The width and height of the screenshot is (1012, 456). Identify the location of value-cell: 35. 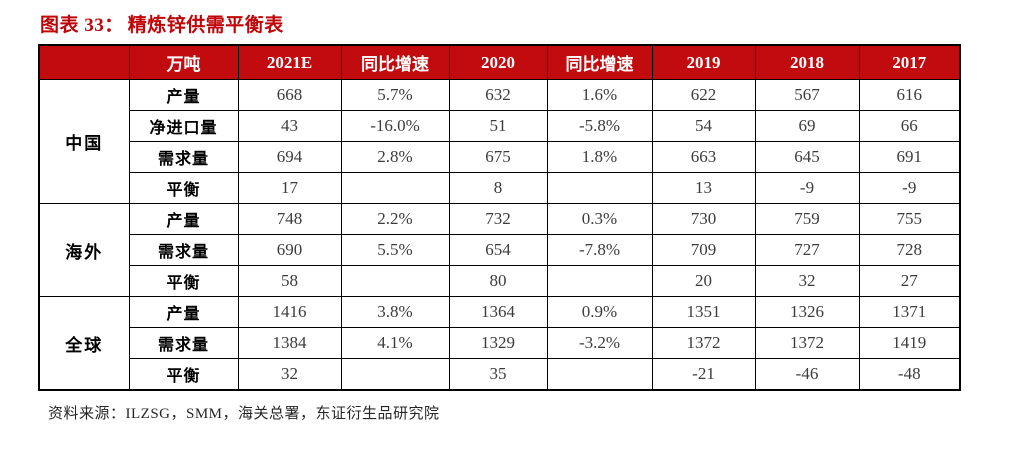
(498, 374).